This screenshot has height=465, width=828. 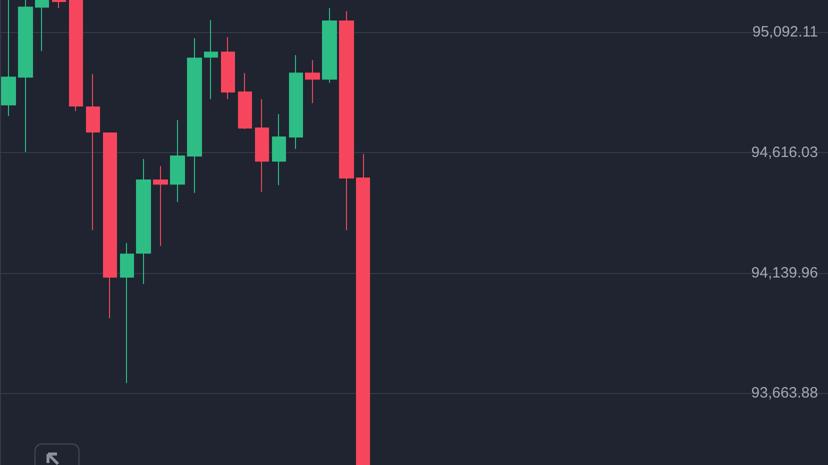 What do you see at coordinates (784, 152) in the screenshot?
I see `y-tick-label: 94,616.03` at bounding box center [784, 152].